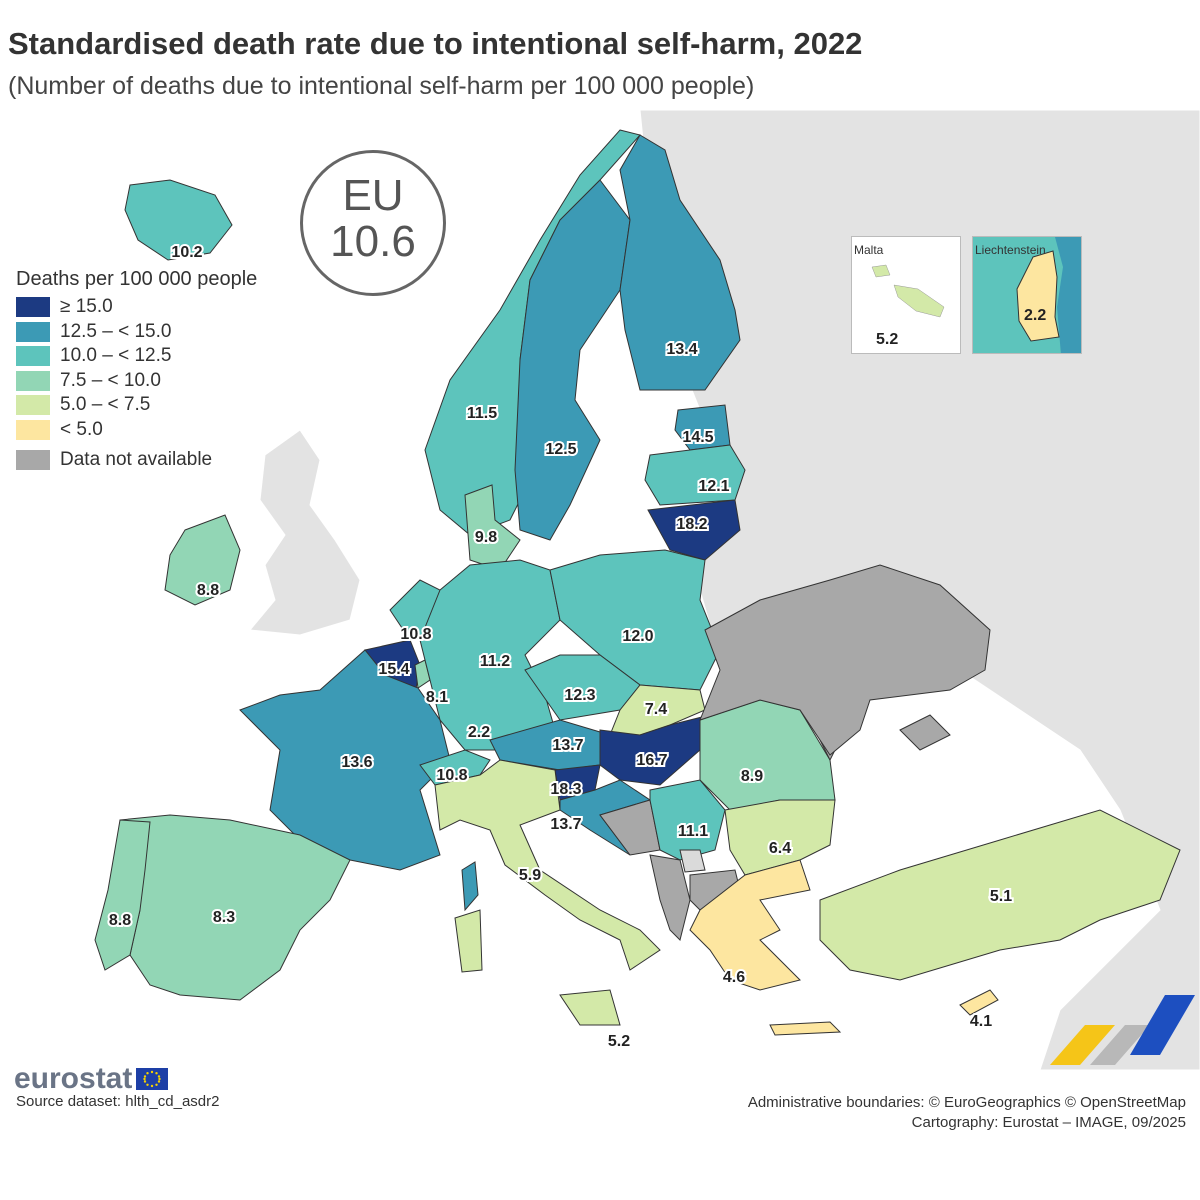  What do you see at coordinates (656, 709) in the screenshot?
I see `label-slovakia: 7.4` at bounding box center [656, 709].